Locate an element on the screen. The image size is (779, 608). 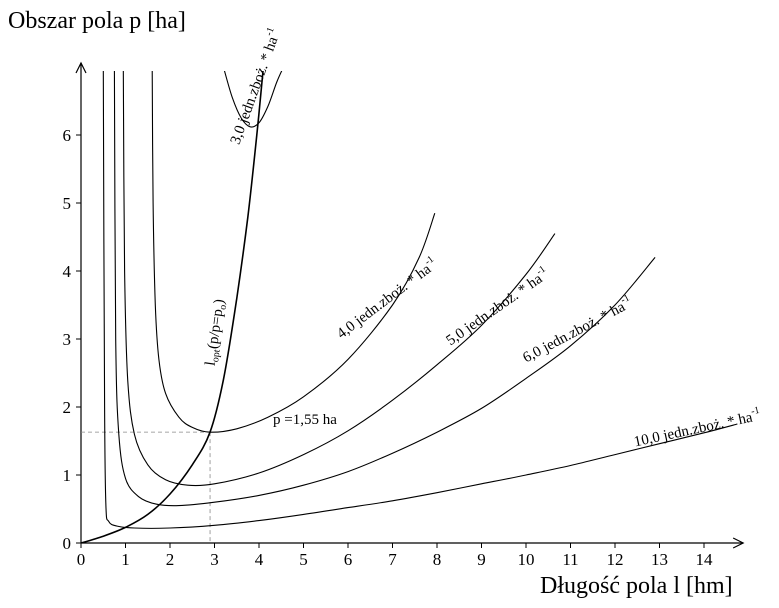
y-axis-title: Obszar pola p [ha] is located at coordinates (97, 21).